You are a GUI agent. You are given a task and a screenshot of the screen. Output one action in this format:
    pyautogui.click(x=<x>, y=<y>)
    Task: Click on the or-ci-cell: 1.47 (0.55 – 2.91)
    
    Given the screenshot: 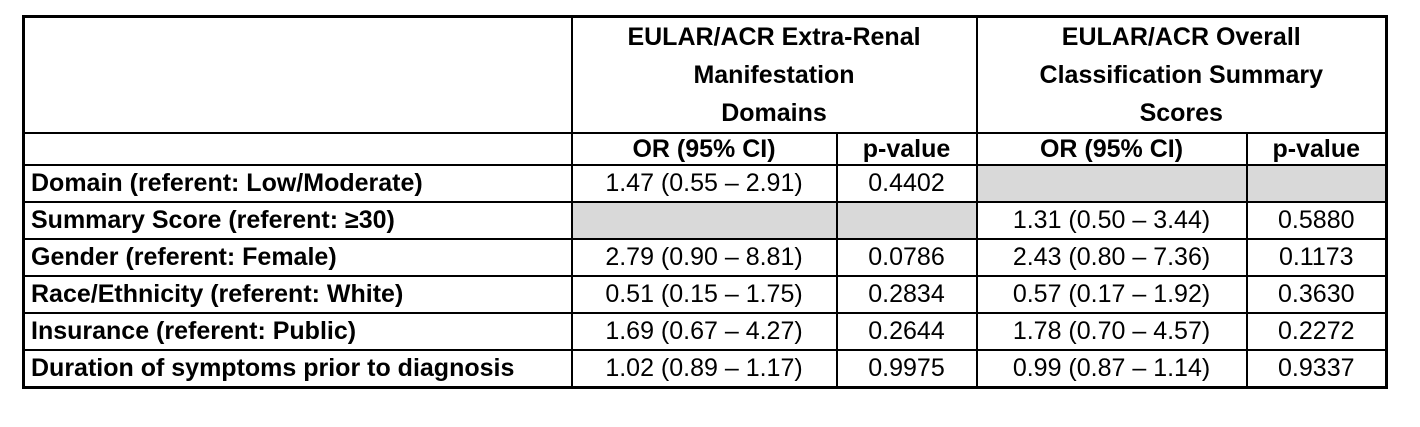 What is the action you would take?
    pyautogui.click(x=704, y=183)
    